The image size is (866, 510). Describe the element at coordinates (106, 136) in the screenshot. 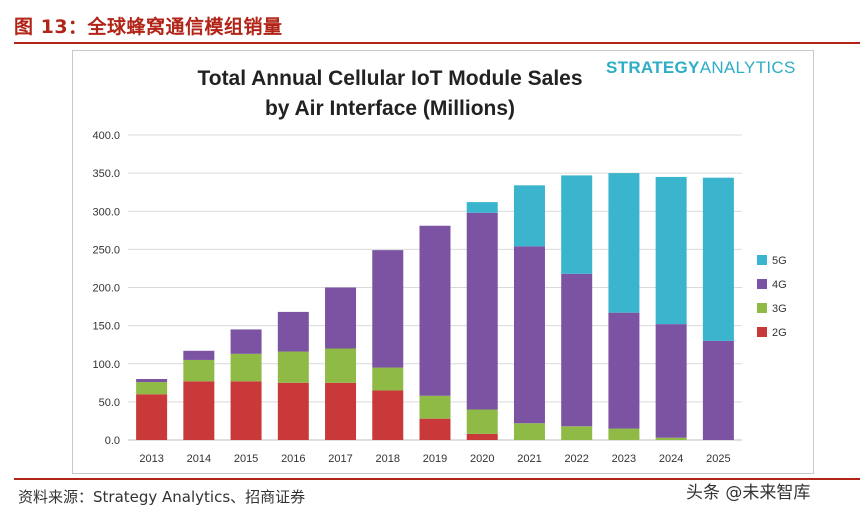

I see `y-tick-label: 400.0` at that location.